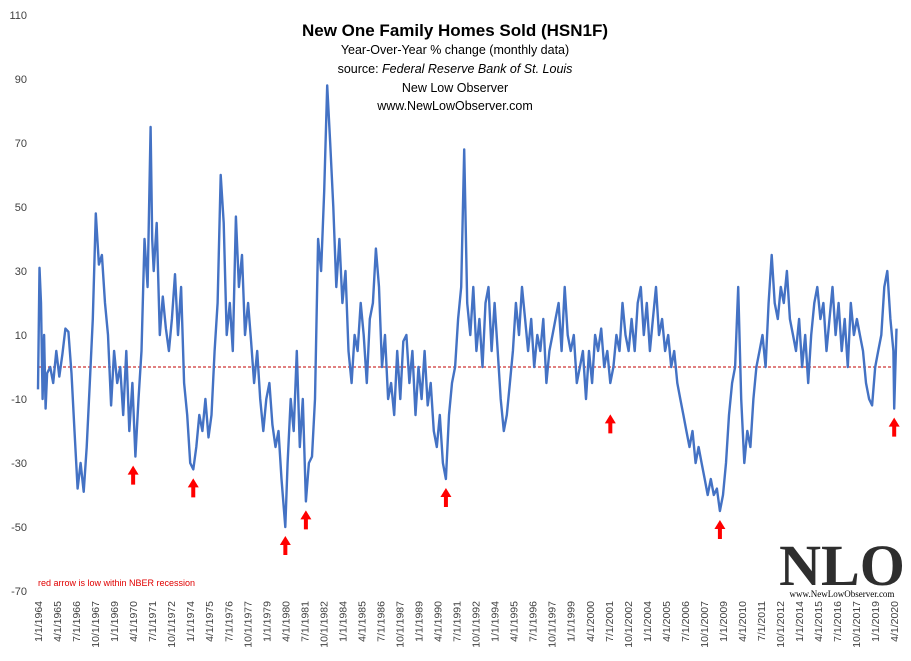 This screenshot has width=911, height=661. Describe the element at coordinates (21, 144) in the screenshot. I see `y-tick-label: 70` at that location.